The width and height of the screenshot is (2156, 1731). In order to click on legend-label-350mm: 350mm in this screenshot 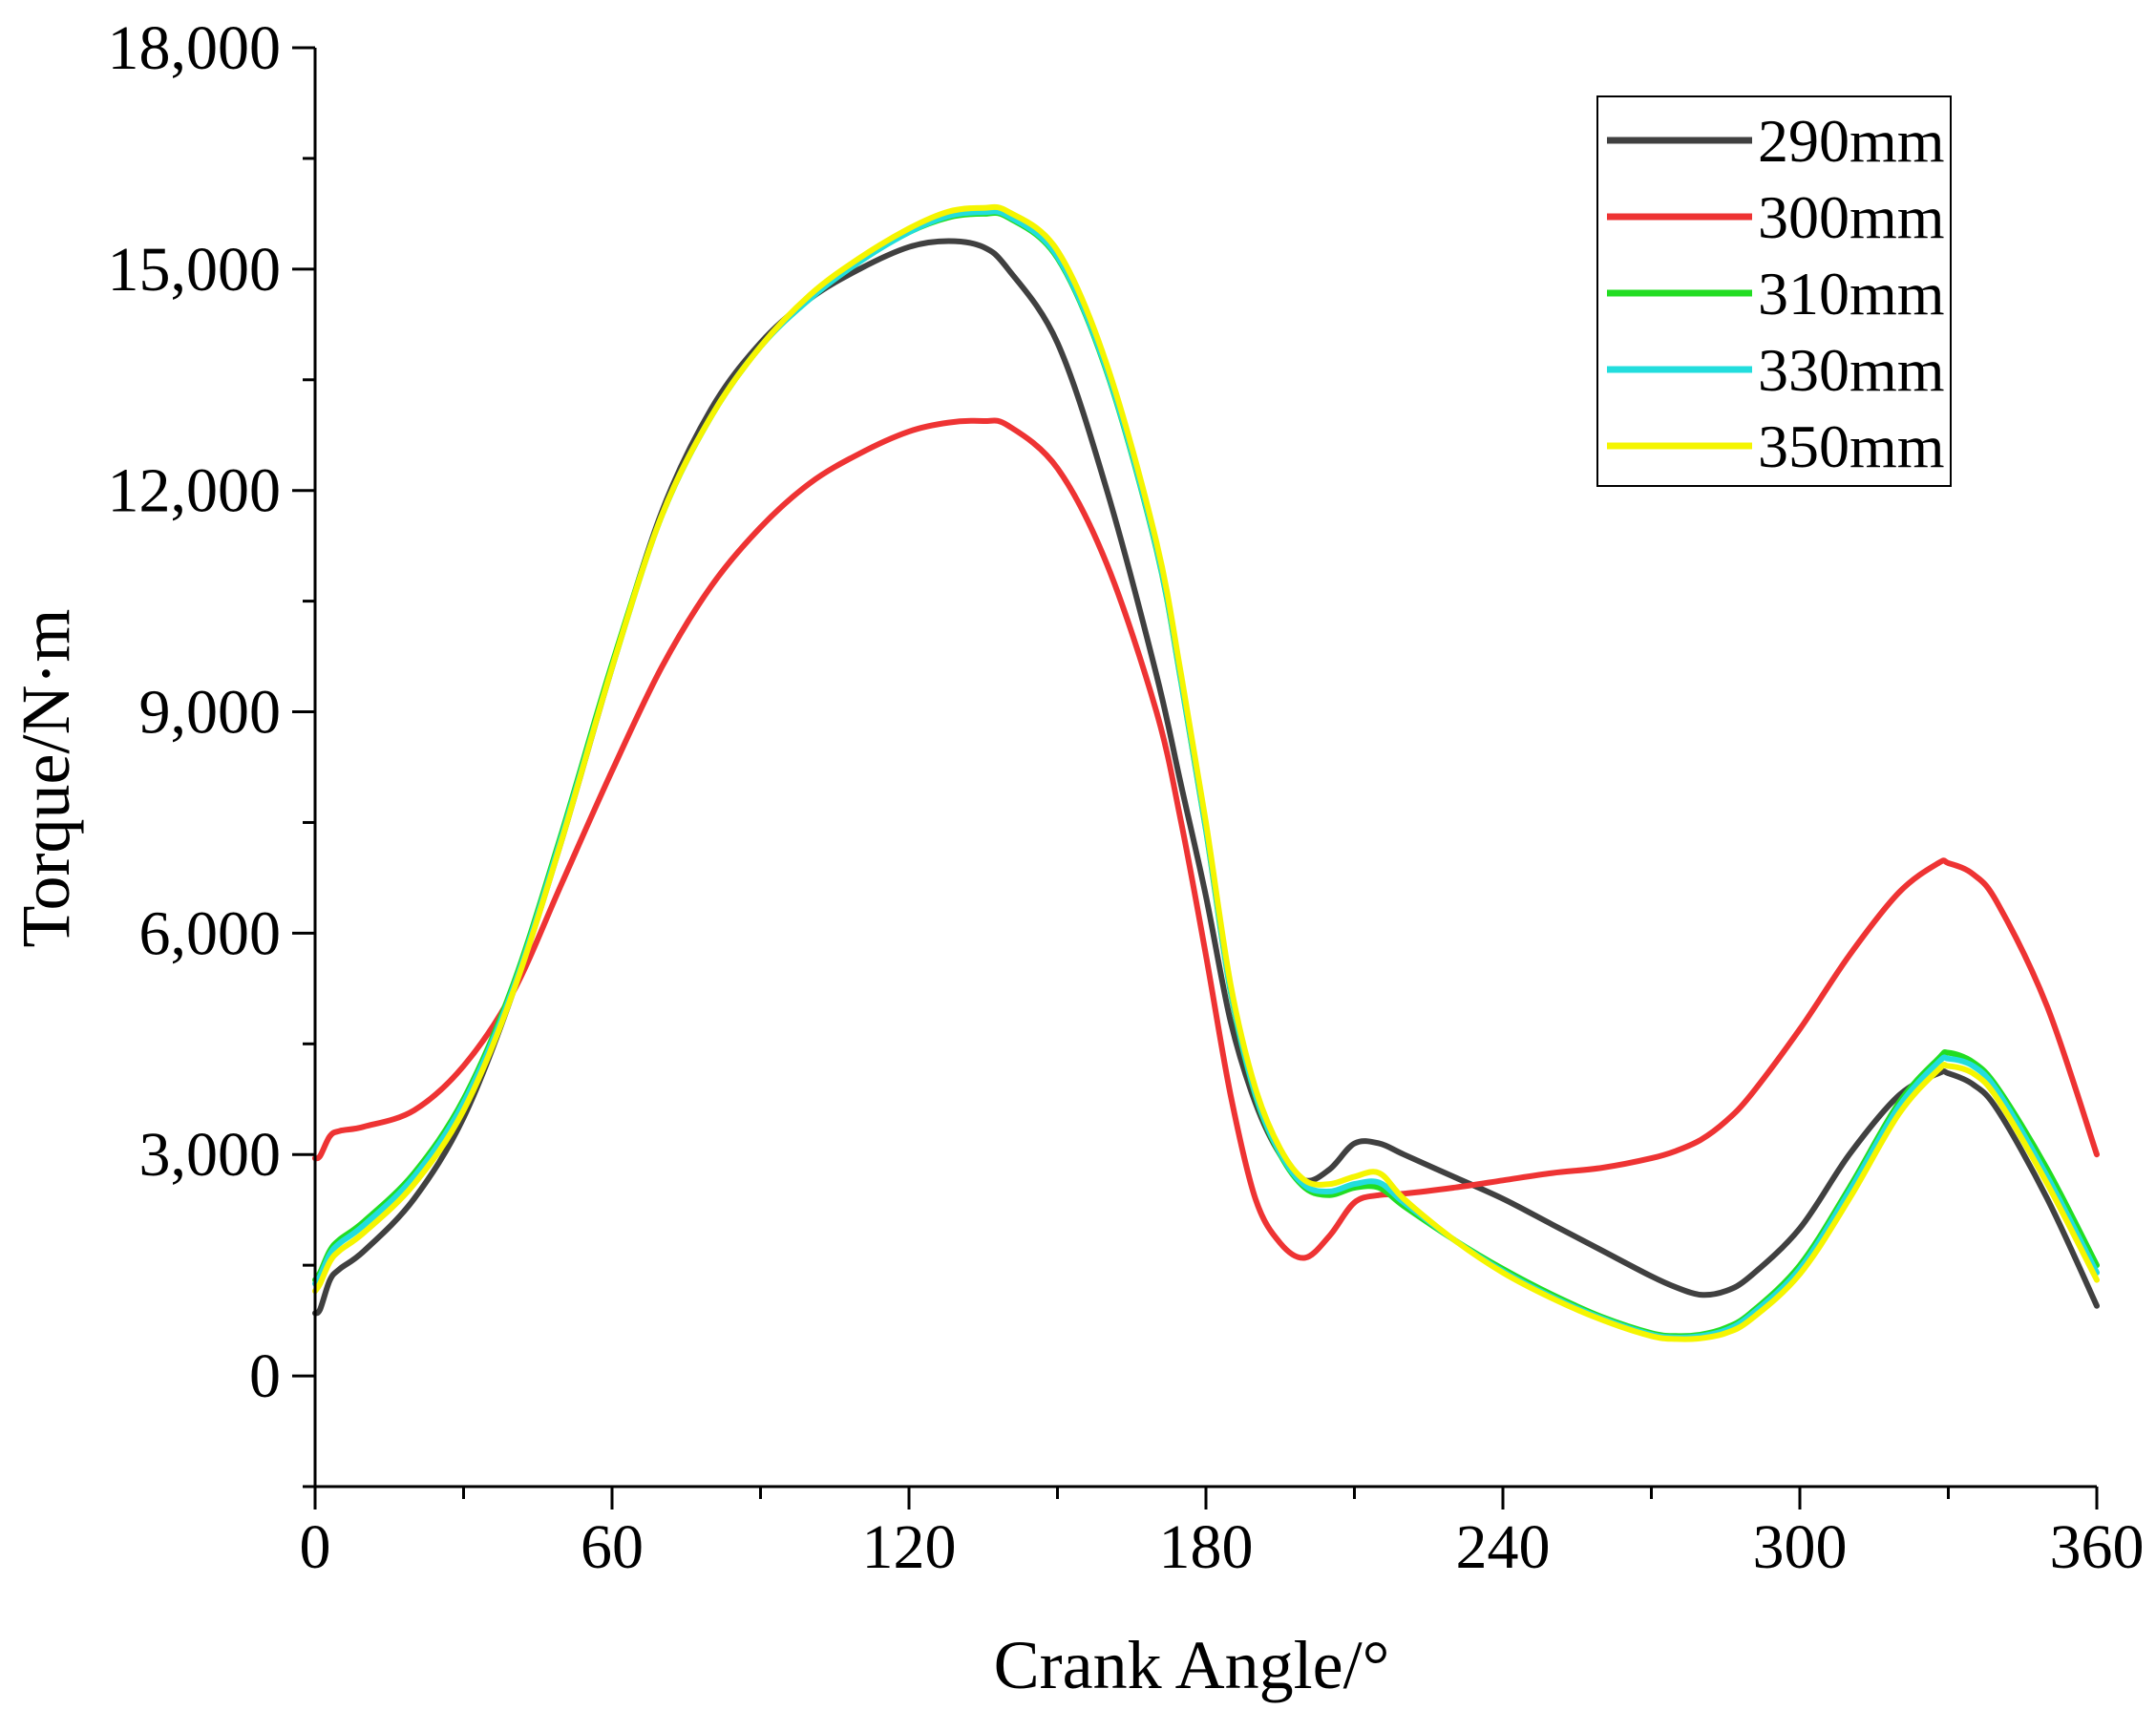, I will do `click(1852, 446)`.